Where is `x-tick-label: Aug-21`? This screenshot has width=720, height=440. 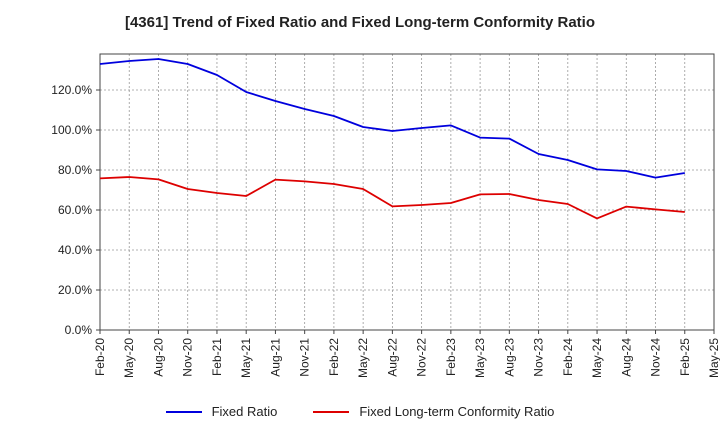 x-tick-label: Aug-21 is located at coordinates (275, 357).